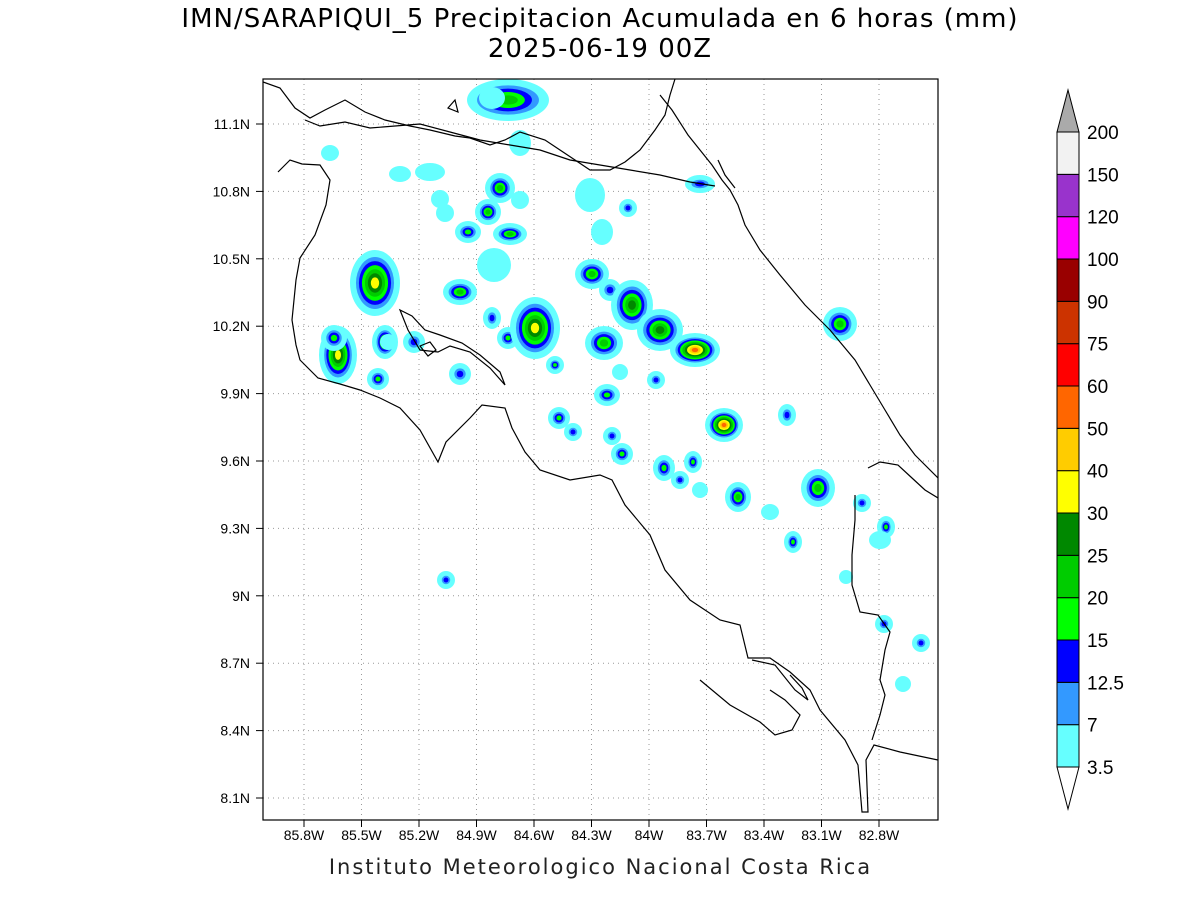 The height and width of the screenshot is (900, 1200). Describe the element at coordinates (1097, 429) in the screenshot. I see `colorbar-level-label: 50` at that location.